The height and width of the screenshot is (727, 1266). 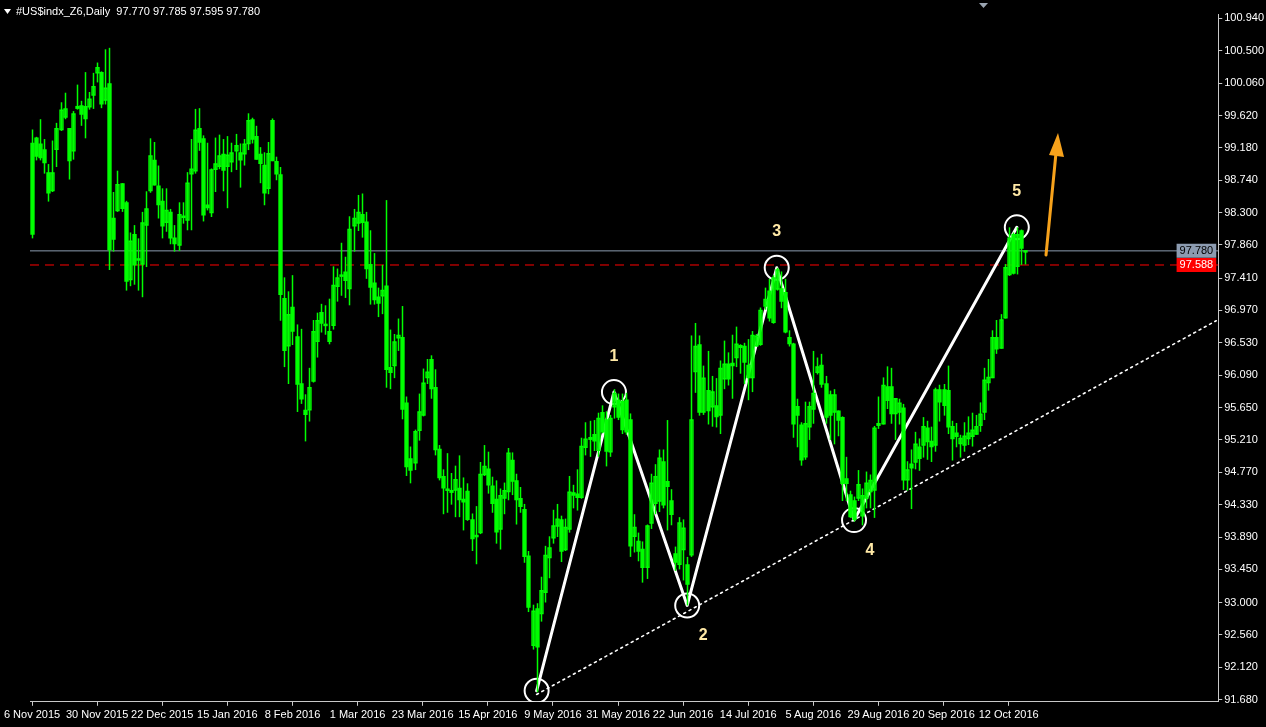 I want to click on y-tick-label: 96.530, so click(x=1241, y=341).